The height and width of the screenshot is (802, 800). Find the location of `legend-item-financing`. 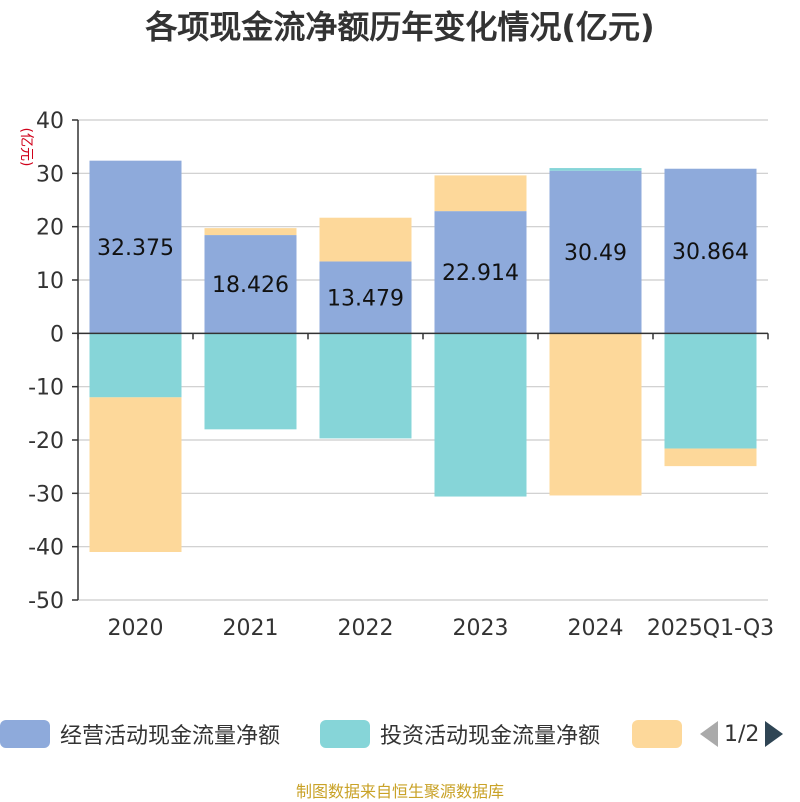

legend-item-financing is located at coordinates (662, 734).